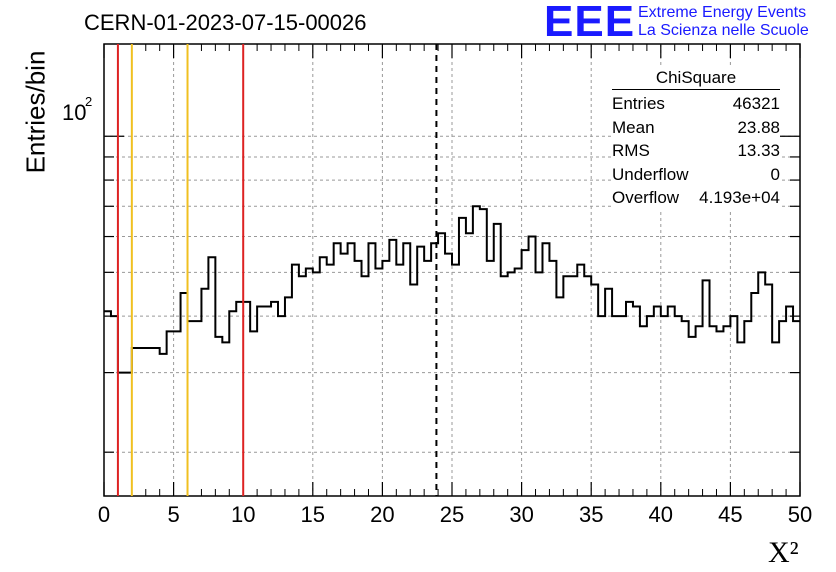  Describe the element at coordinates (739, 197) in the screenshot. I see `stats-value: 4.193e+04` at that location.